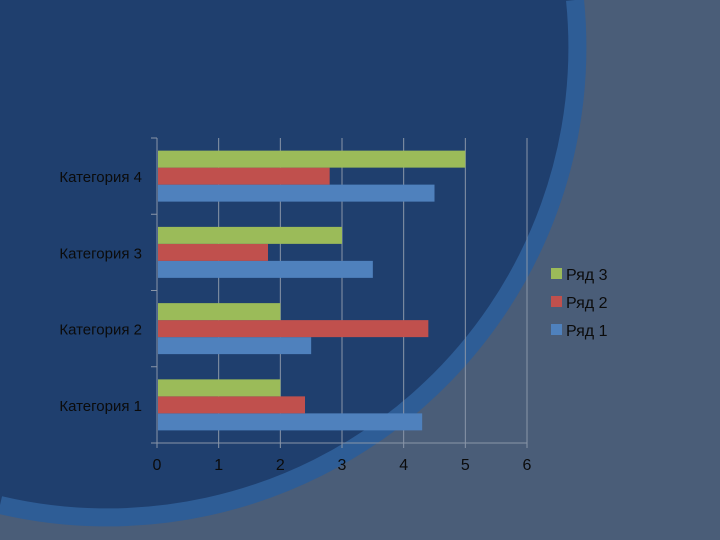 The height and width of the screenshot is (540, 720). I want to click on x-tick-labels: 0 1 2 3 4 5 6, so click(342, 465).